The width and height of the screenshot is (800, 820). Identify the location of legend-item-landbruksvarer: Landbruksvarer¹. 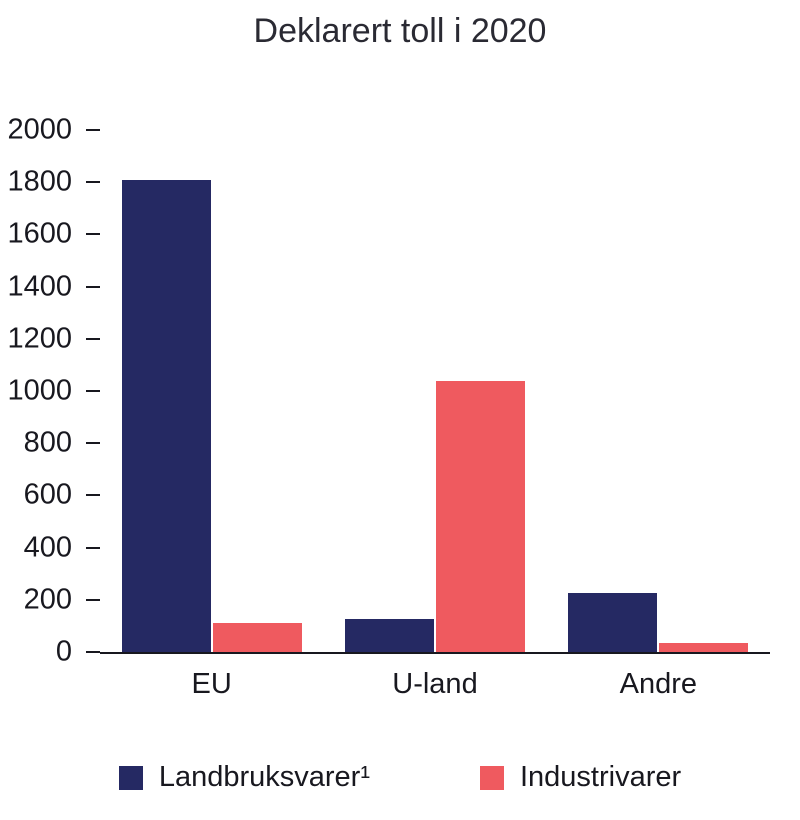
(244, 777).